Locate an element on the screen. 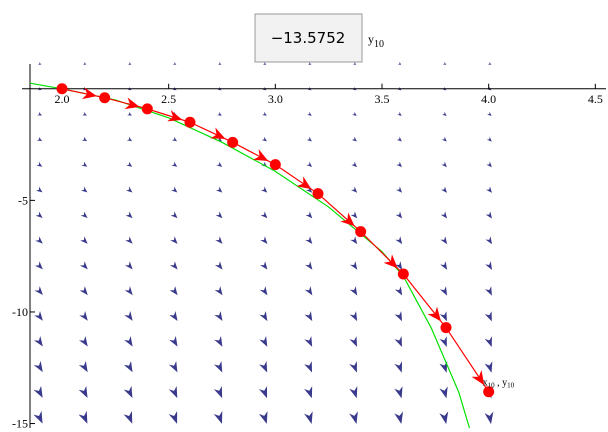 Image resolution: width=608 pixels, height=432 pixels. y-tick-label: -15 is located at coordinates (20, 424).